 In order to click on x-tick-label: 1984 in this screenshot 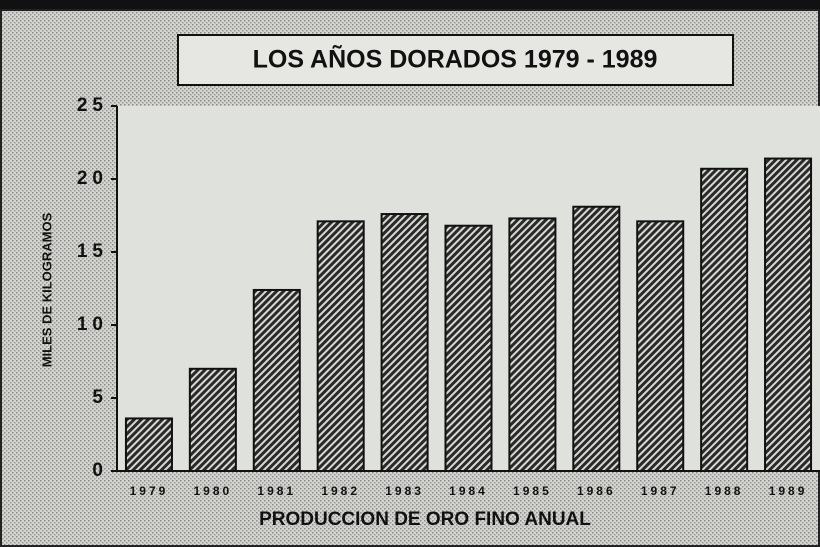, I will do `click(468, 491)`.